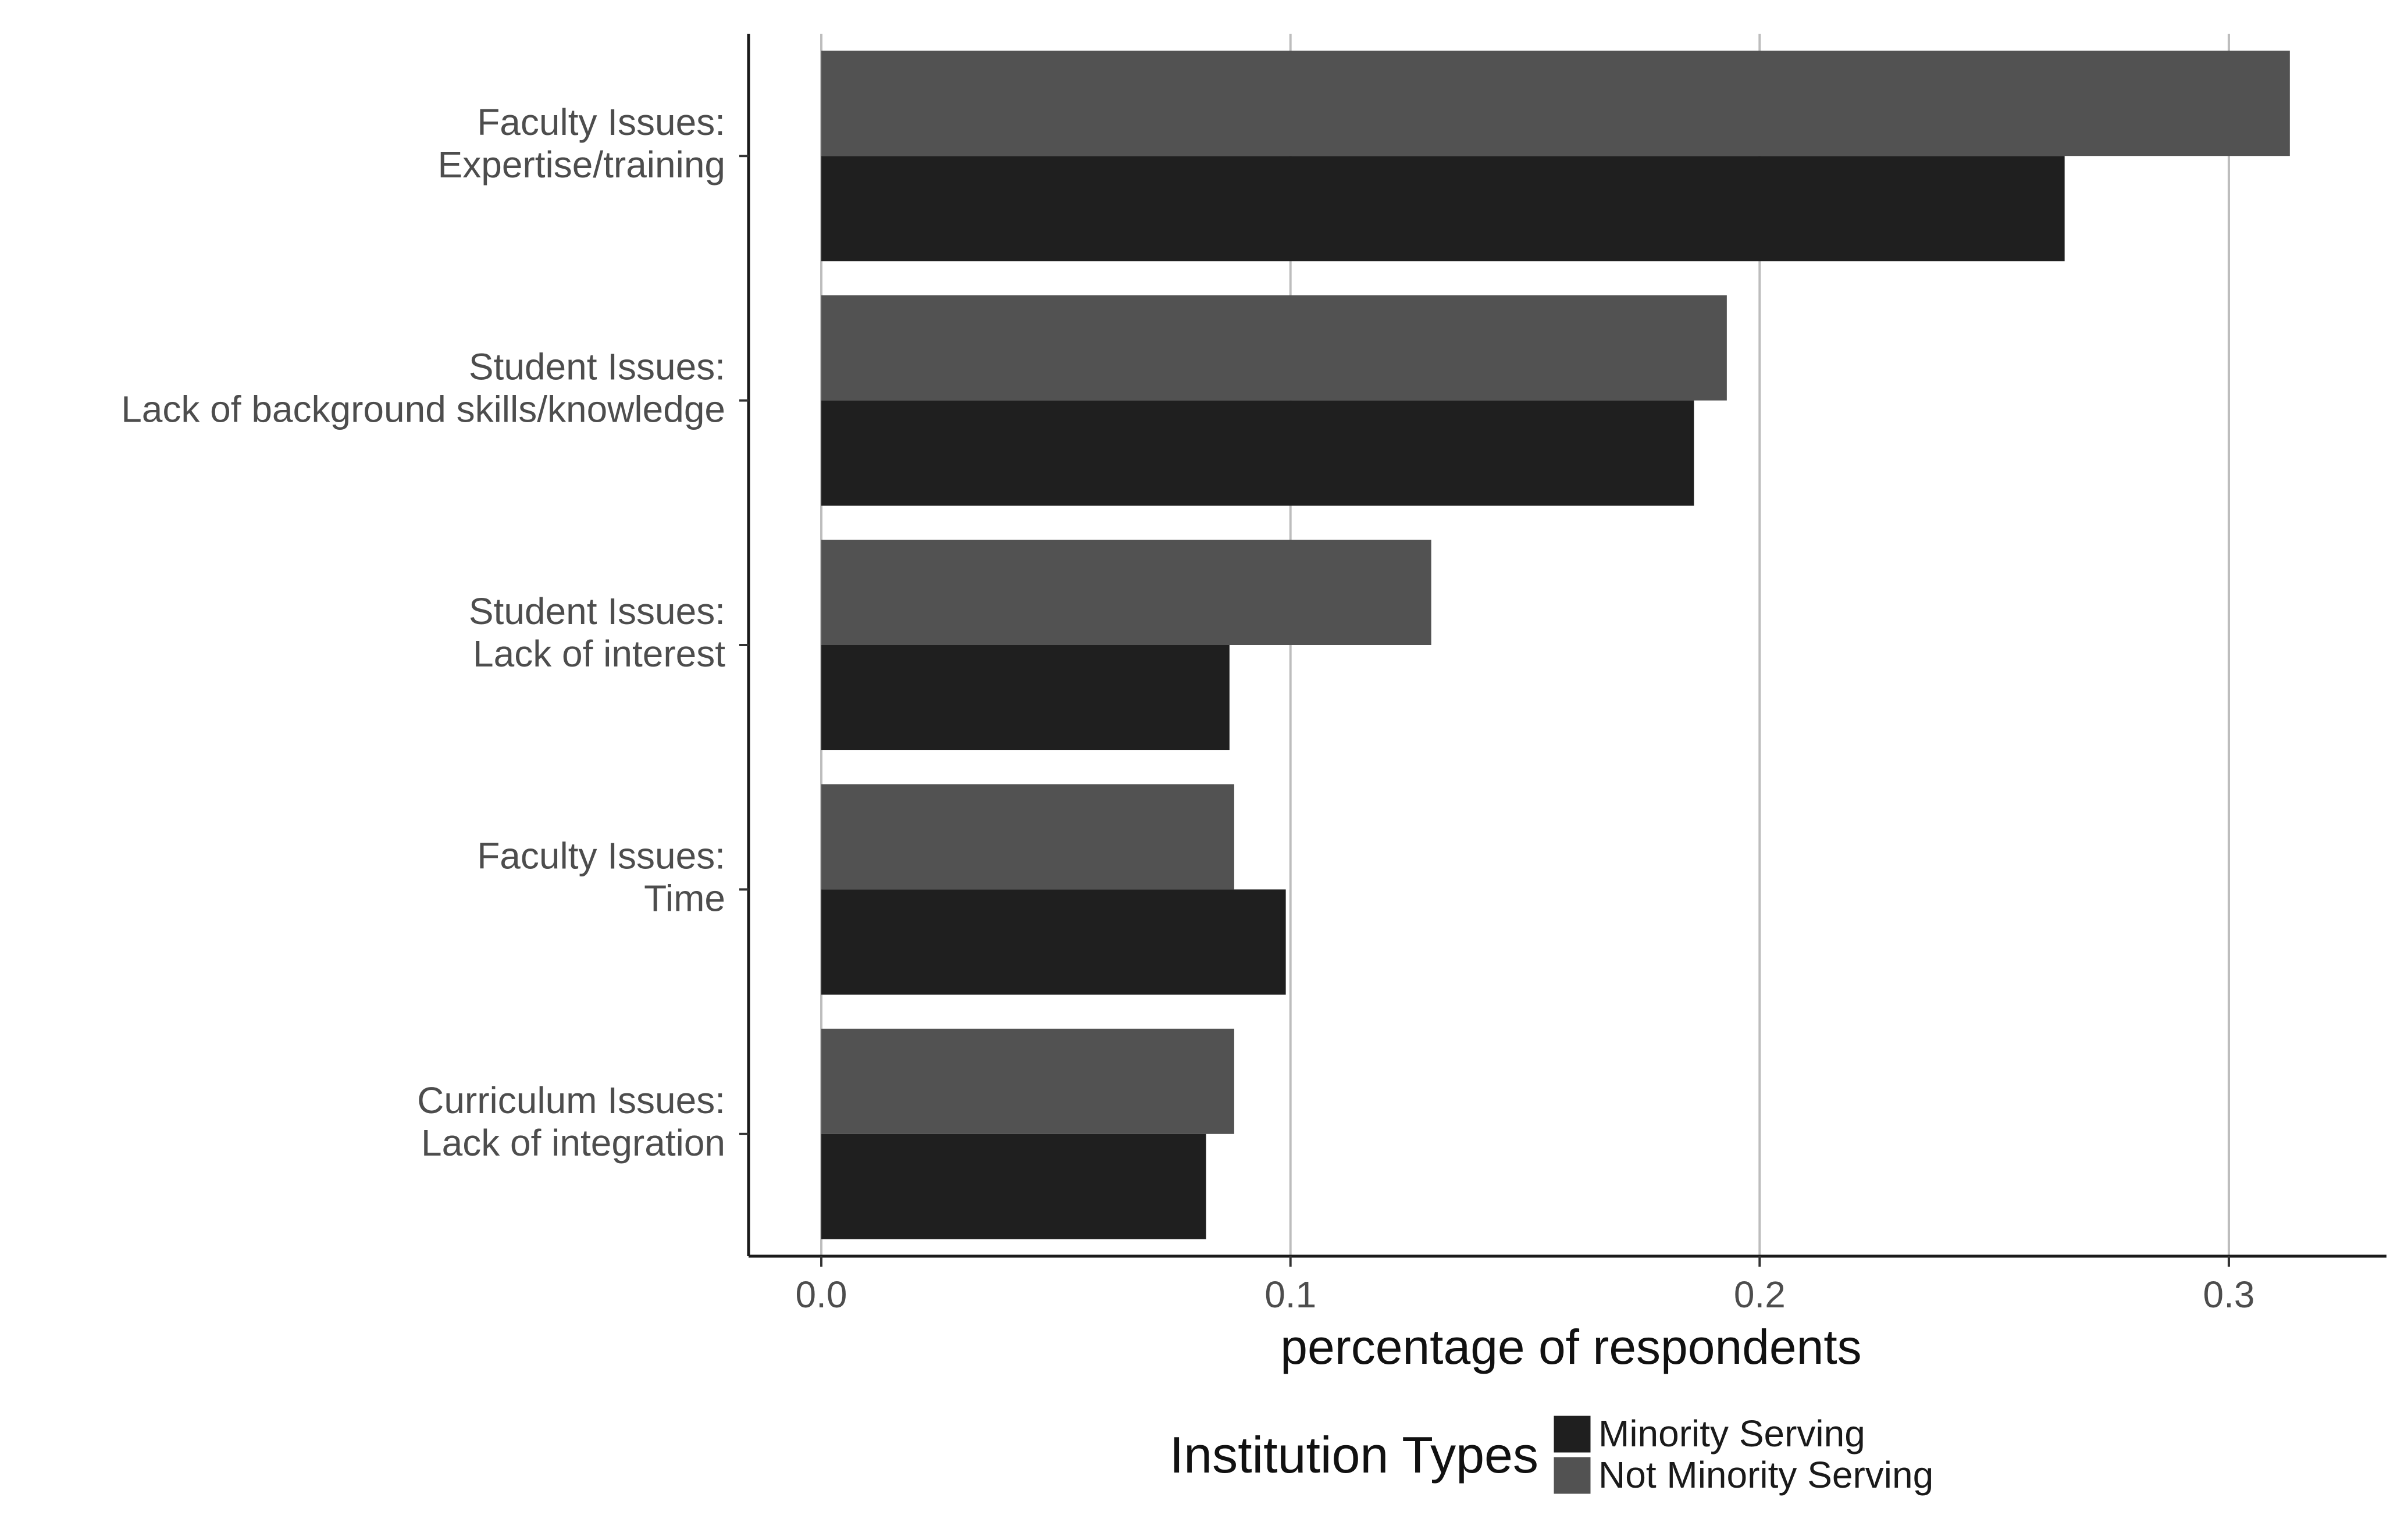 This screenshot has height=1540, width=2408. I want to click on y-tick-label-0: Faculty Issues: Expertise/training, so click(581, 143).